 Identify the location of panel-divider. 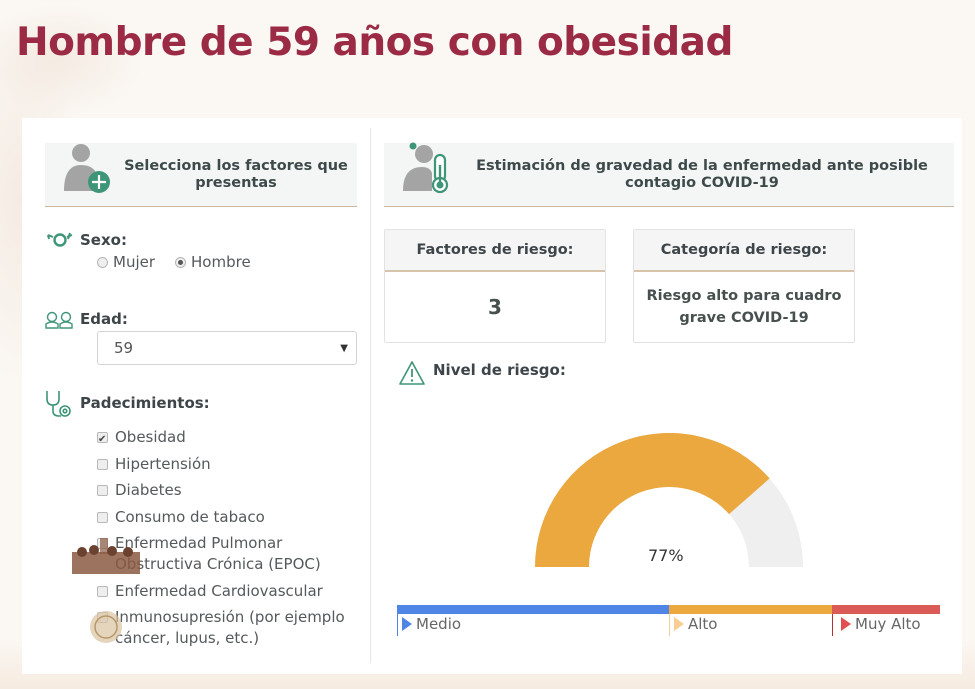
(370, 395).